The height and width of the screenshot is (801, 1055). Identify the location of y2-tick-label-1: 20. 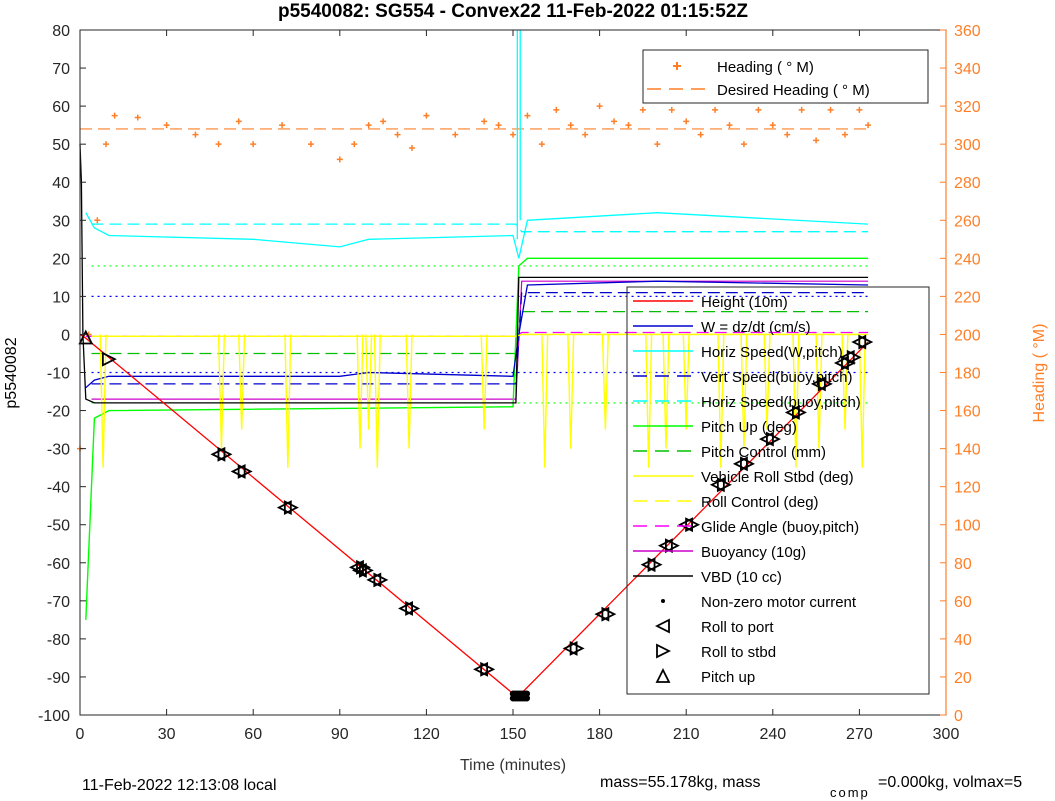
(963, 678).